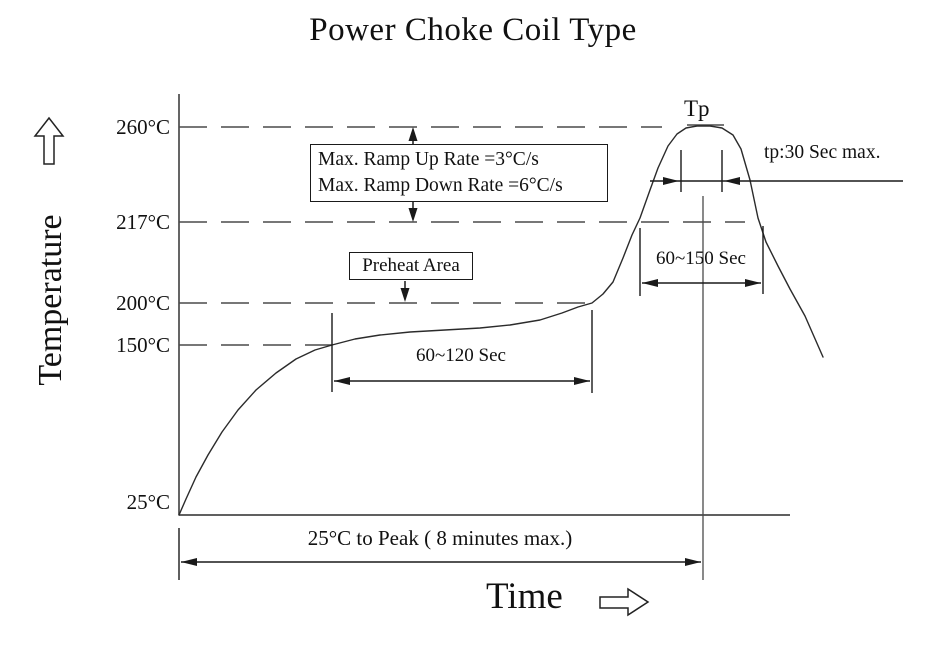  What do you see at coordinates (697, 108) in the screenshot?
I see `peak-temperature-label: Tp` at bounding box center [697, 108].